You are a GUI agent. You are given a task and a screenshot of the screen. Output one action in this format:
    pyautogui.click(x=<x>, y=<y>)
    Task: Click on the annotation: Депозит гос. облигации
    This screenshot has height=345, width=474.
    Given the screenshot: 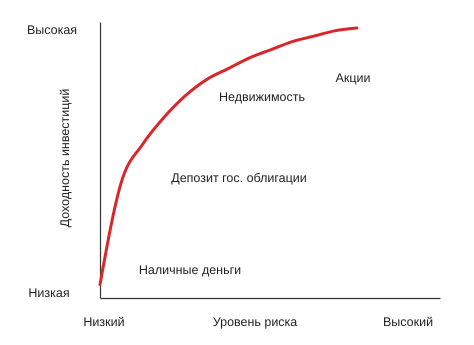 What is the action you would take?
    pyautogui.click(x=239, y=178)
    